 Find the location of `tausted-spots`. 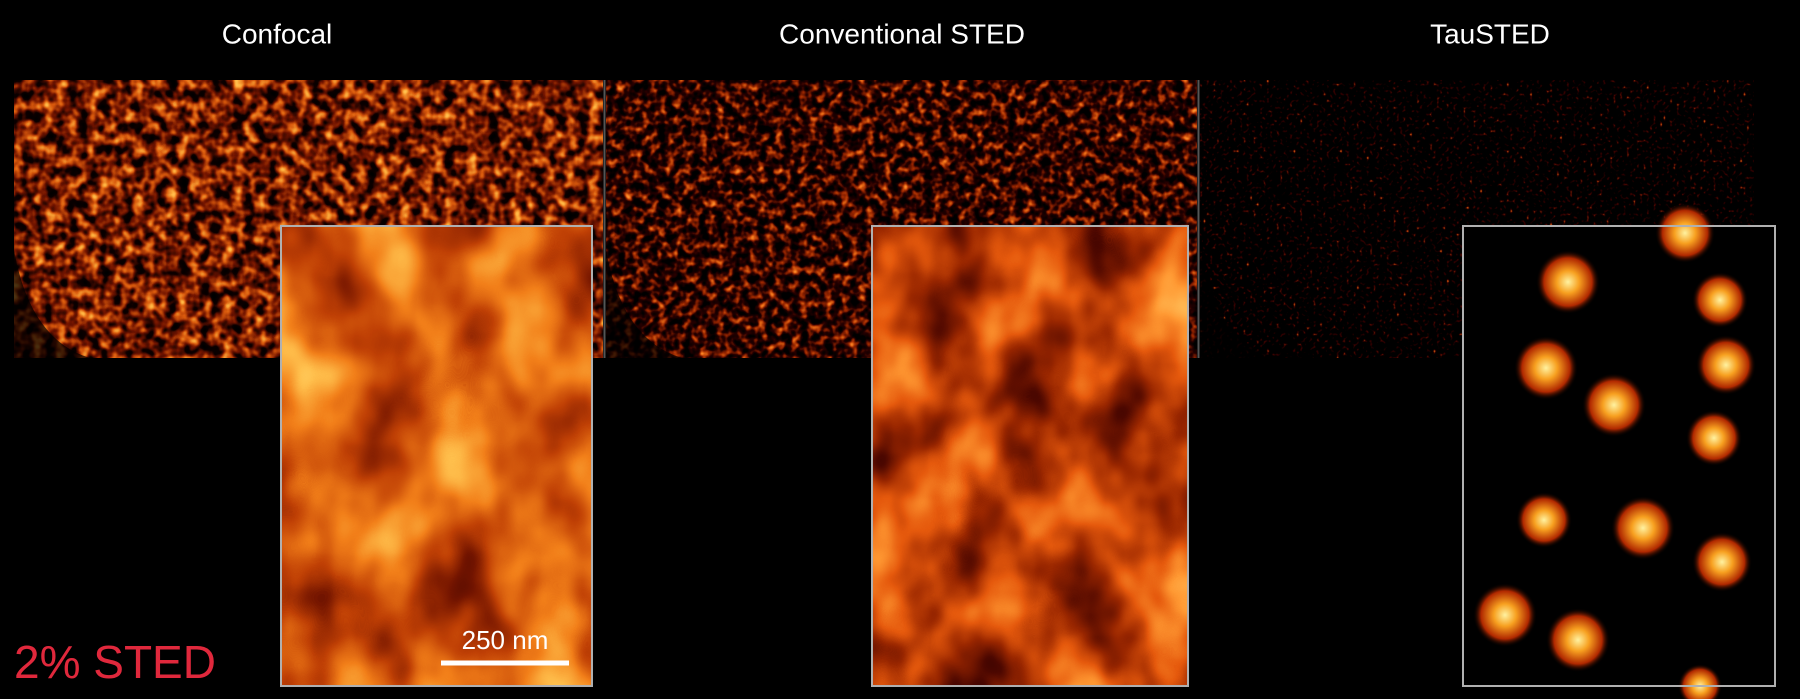

tausted-spots is located at coordinates (1614, 451).